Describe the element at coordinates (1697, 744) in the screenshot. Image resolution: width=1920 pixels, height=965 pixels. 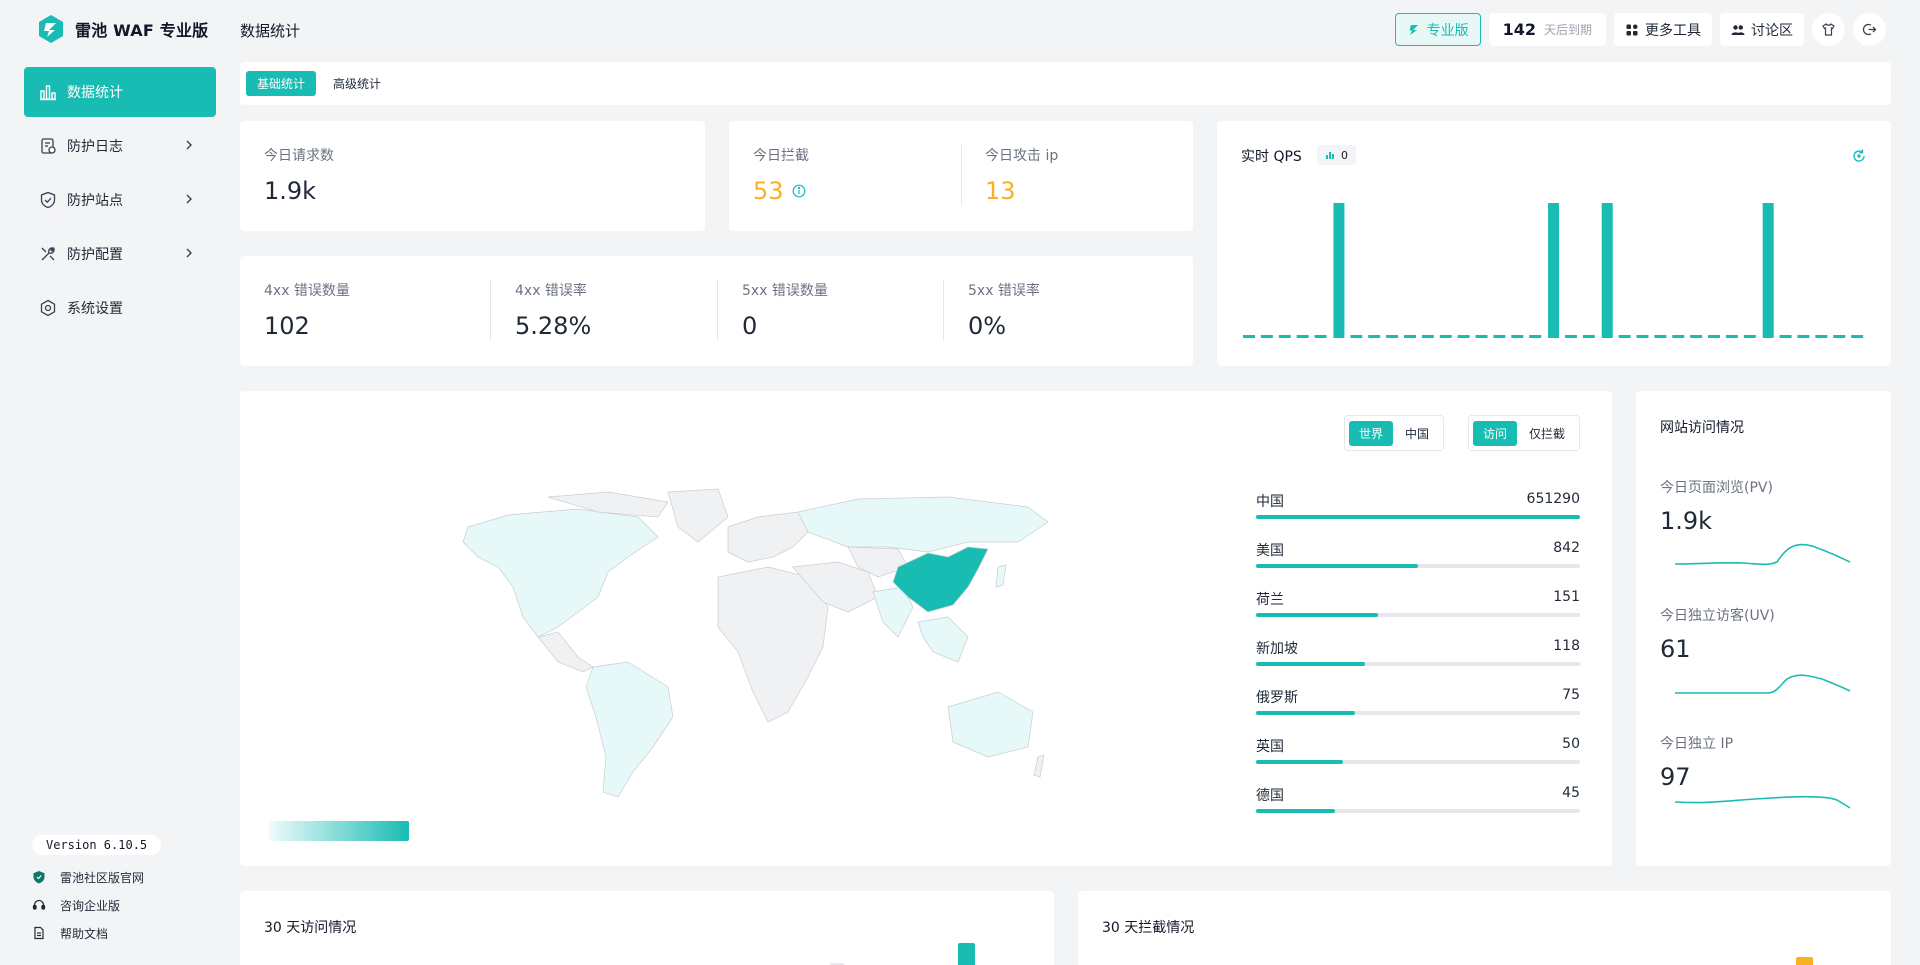
I see `ip-label: 今日独立 IP` at that location.